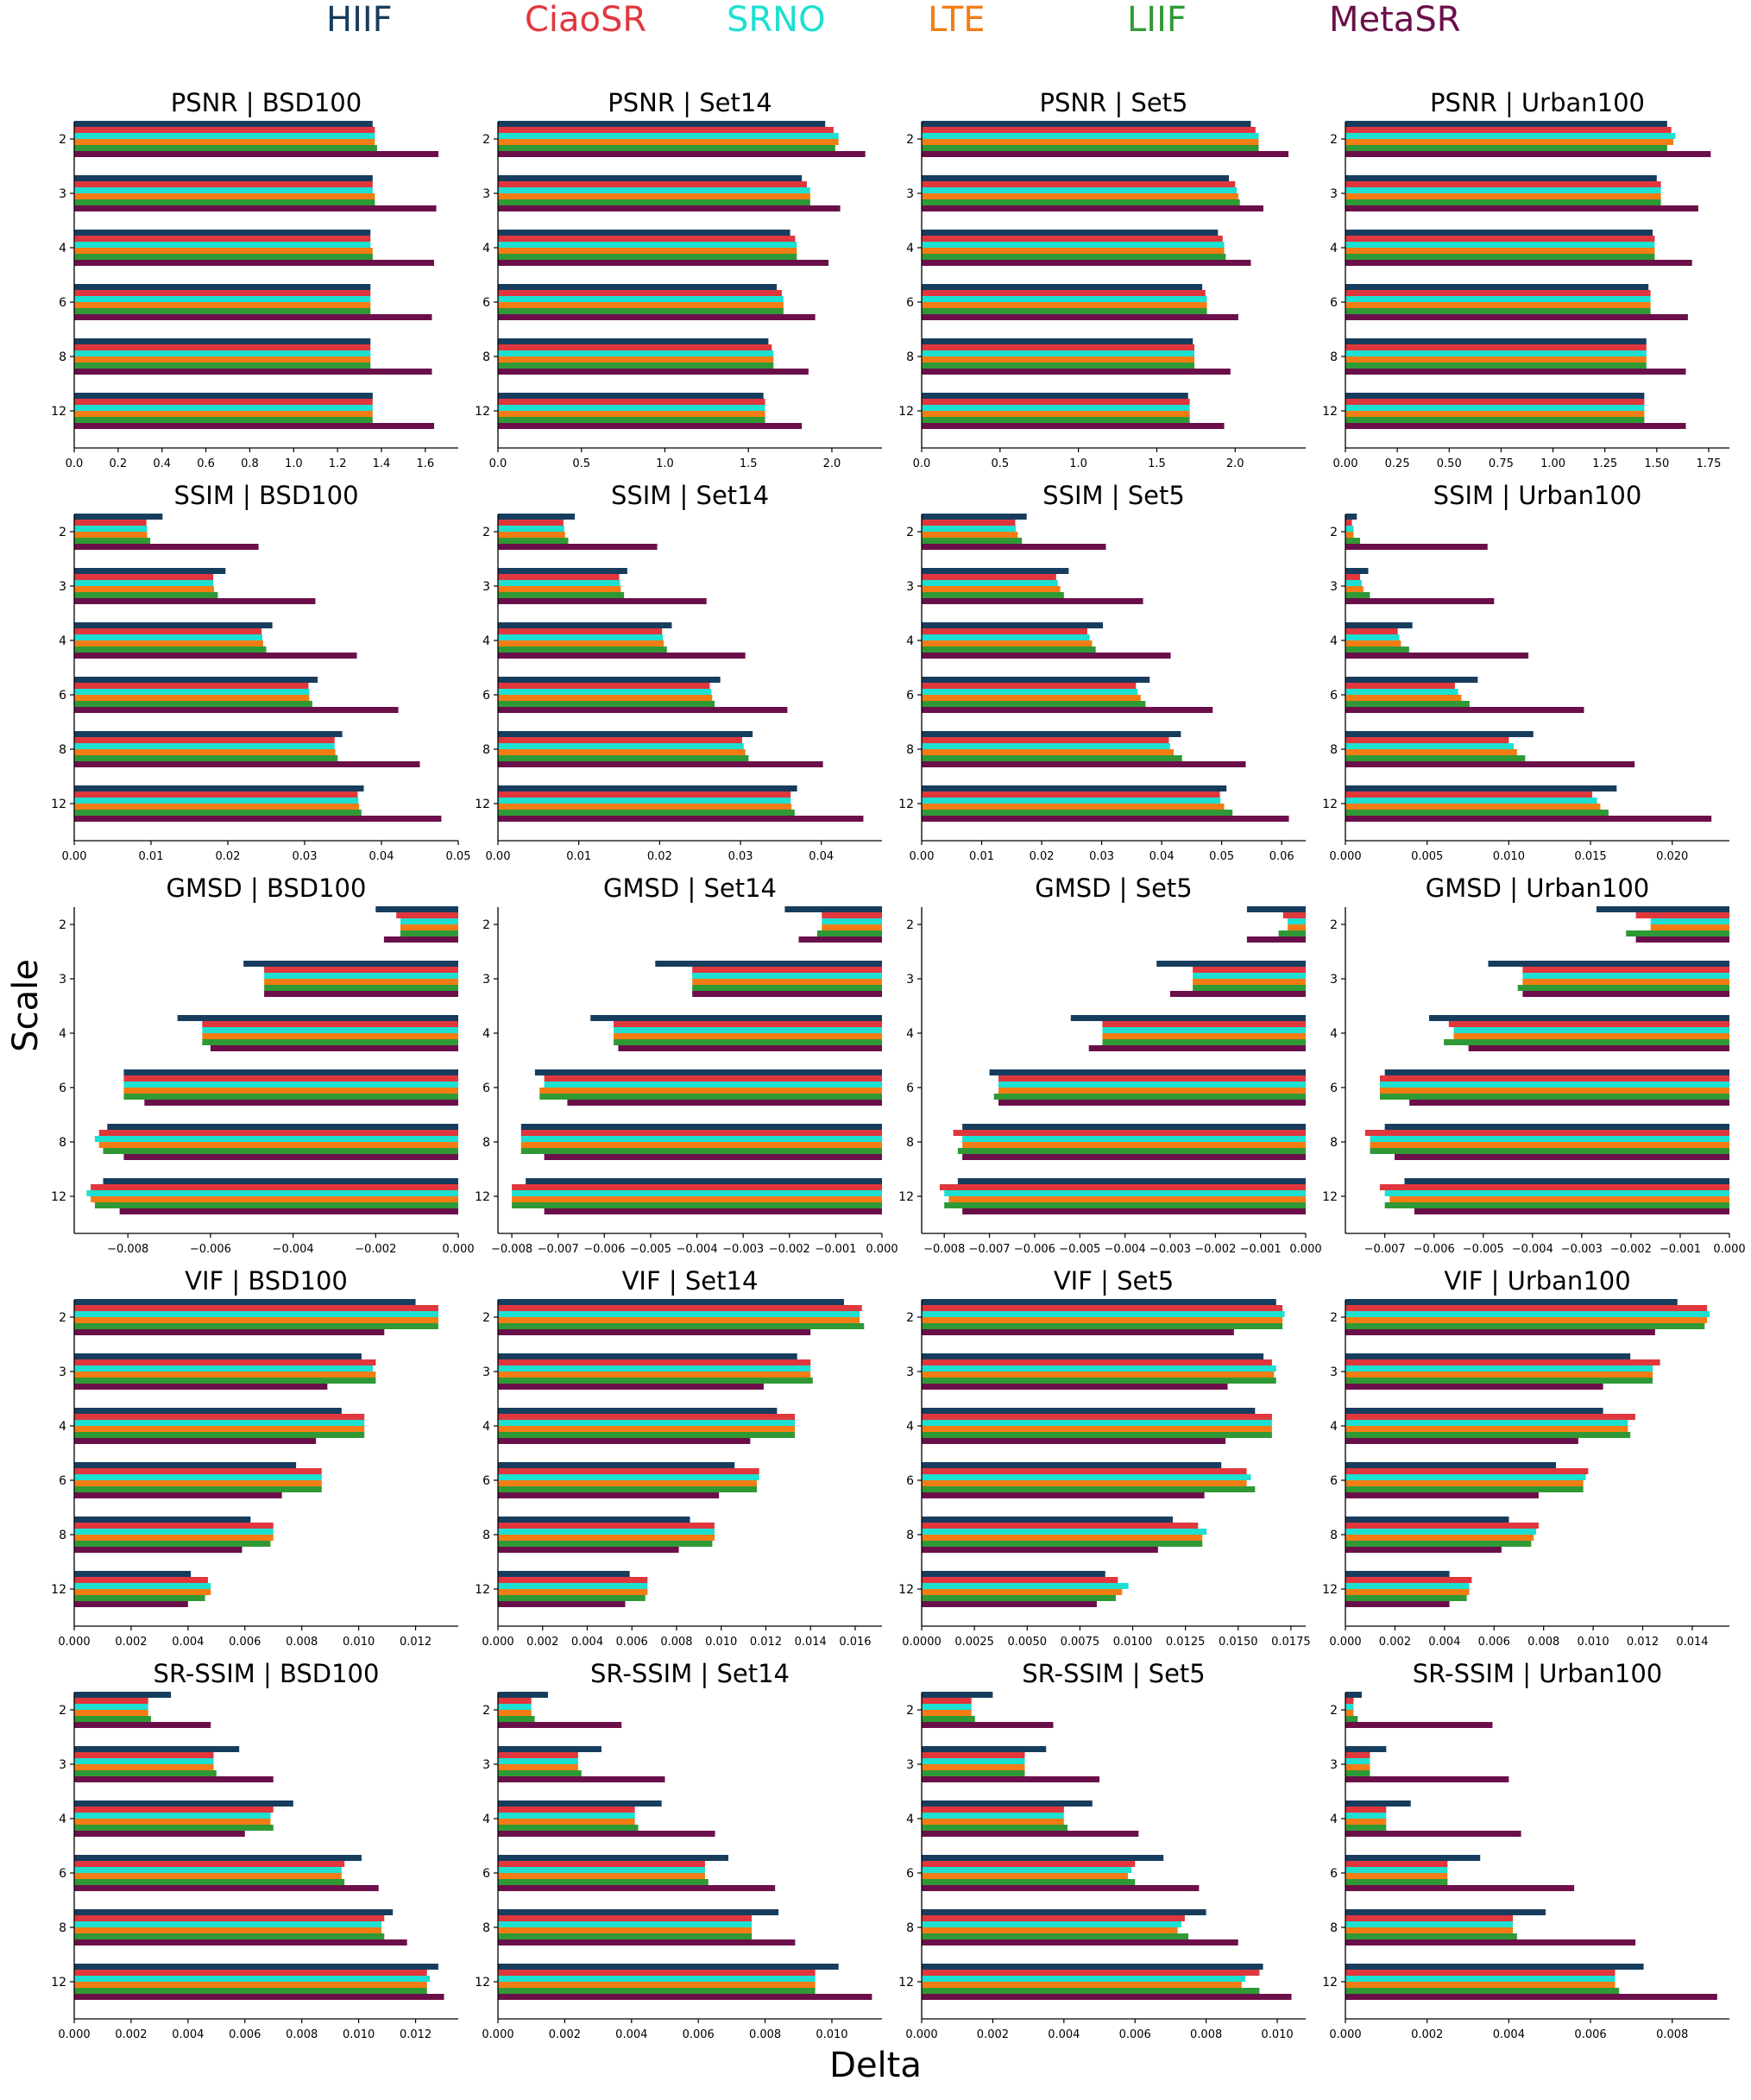  What do you see at coordinates (1449, 463) in the screenshot?
I see `x-tick-label: 0.50` at bounding box center [1449, 463].